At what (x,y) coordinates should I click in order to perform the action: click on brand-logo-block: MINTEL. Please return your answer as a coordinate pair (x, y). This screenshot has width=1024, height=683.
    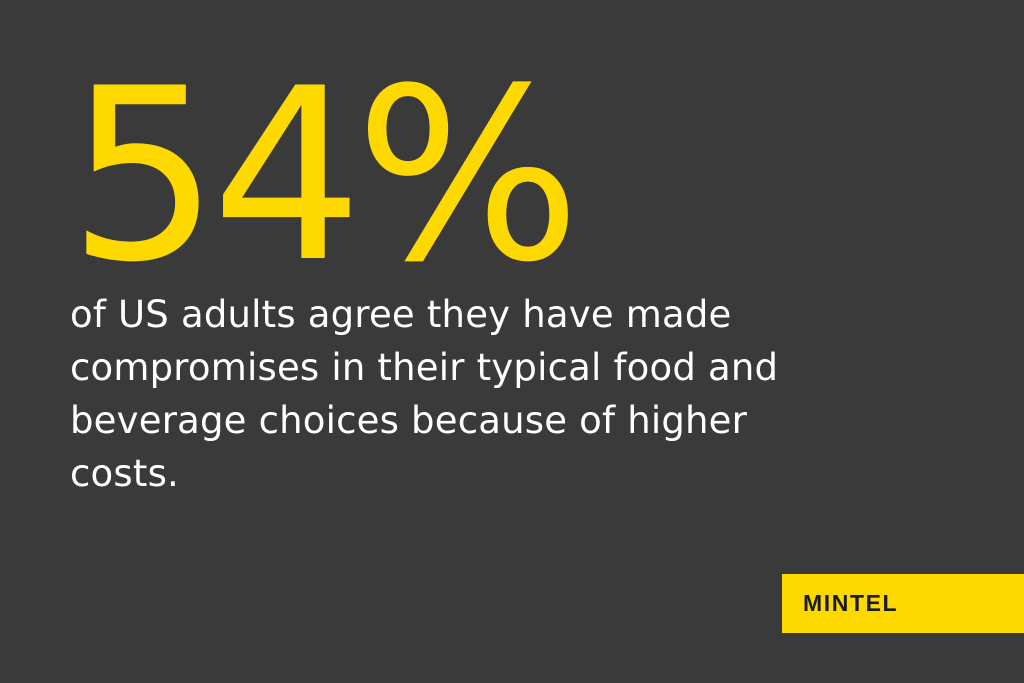
    Looking at the image, I should click on (903, 603).